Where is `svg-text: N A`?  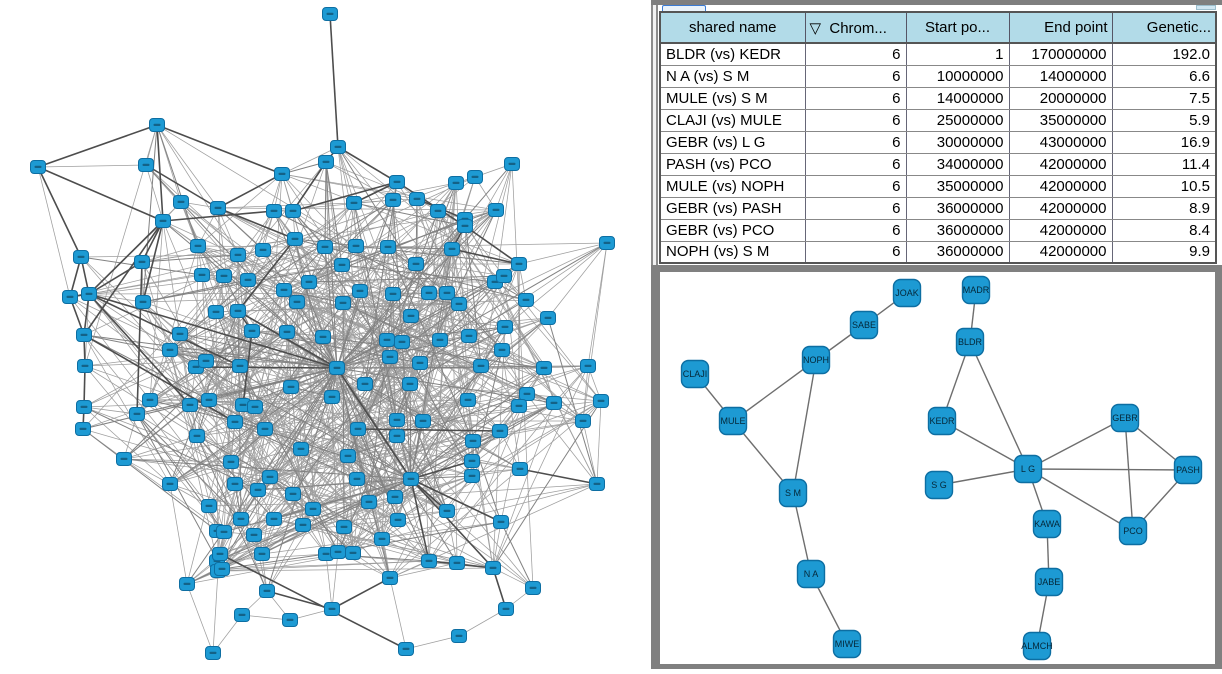 svg-text: N A is located at coordinates (811, 574).